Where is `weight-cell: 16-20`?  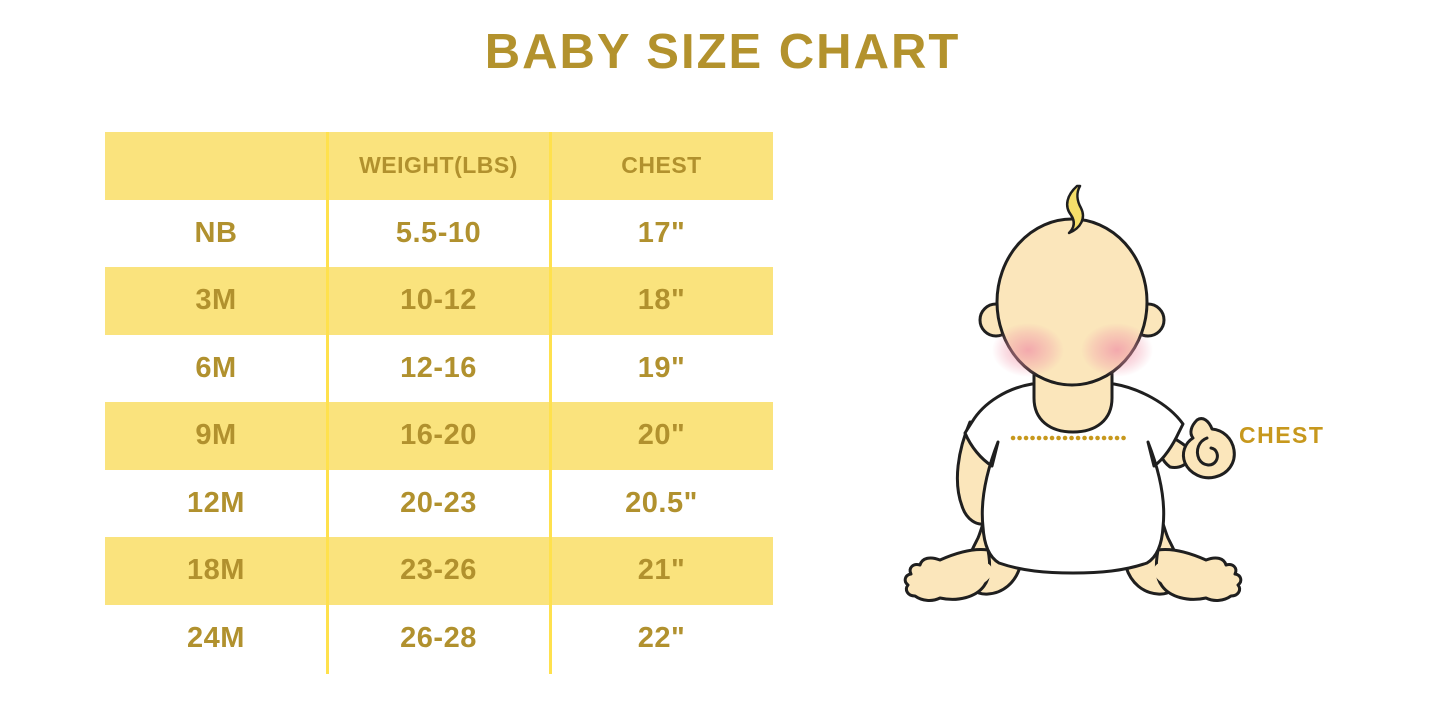
weight-cell: 16-20 is located at coordinates (438, 435).